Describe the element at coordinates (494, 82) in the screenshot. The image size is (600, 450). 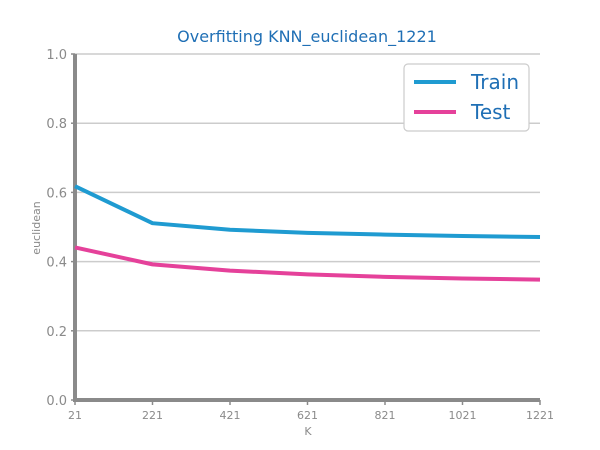
I see `legend-label-train: Train` at that location.